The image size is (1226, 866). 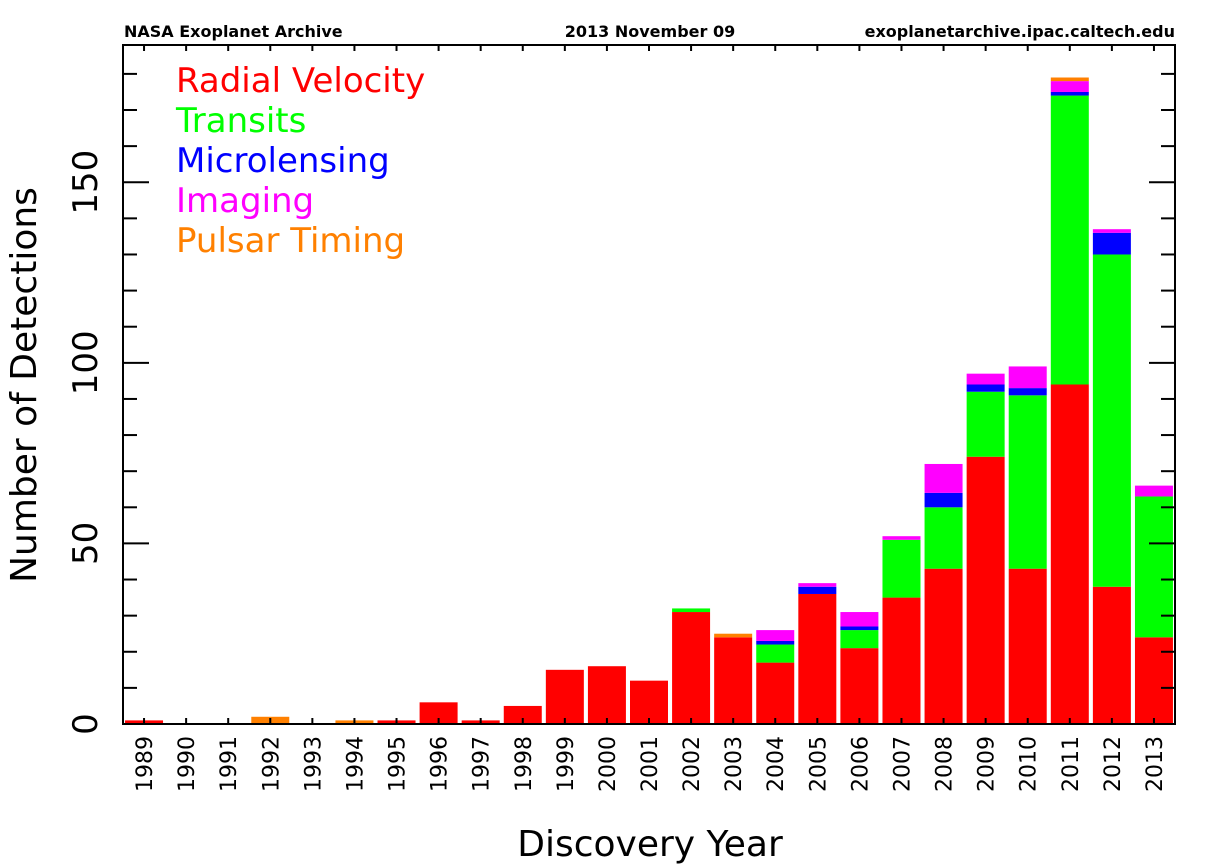 I want to click on header-date: 2013 November 09, so click(x=650, y=31).